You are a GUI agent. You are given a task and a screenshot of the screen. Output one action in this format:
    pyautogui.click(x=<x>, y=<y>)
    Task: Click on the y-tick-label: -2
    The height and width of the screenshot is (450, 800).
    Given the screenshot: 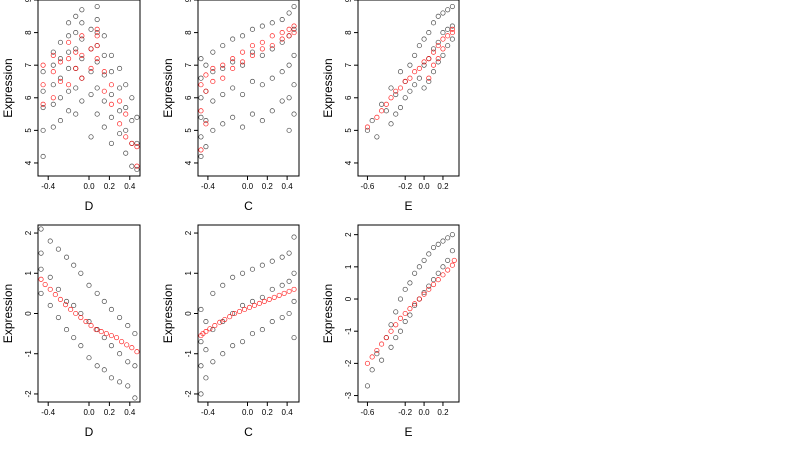 What is the action you would take?
    pyautogui.click(x=28, y=394)
    